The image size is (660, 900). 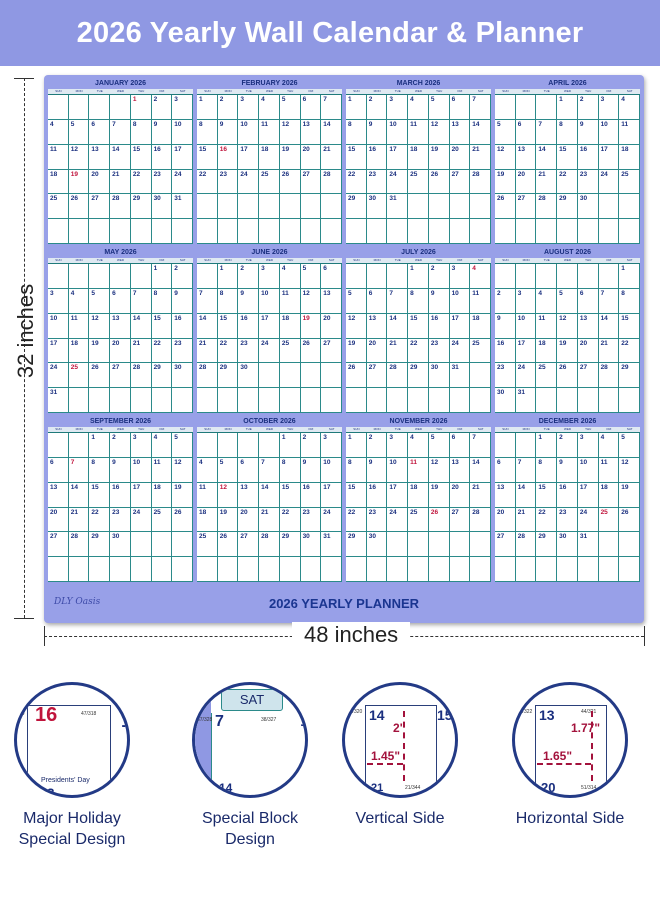 What do you see at coordinates (397, 91) in the screenshot?
I see `weekday-label: TUE` at bounding box center [397, 91].